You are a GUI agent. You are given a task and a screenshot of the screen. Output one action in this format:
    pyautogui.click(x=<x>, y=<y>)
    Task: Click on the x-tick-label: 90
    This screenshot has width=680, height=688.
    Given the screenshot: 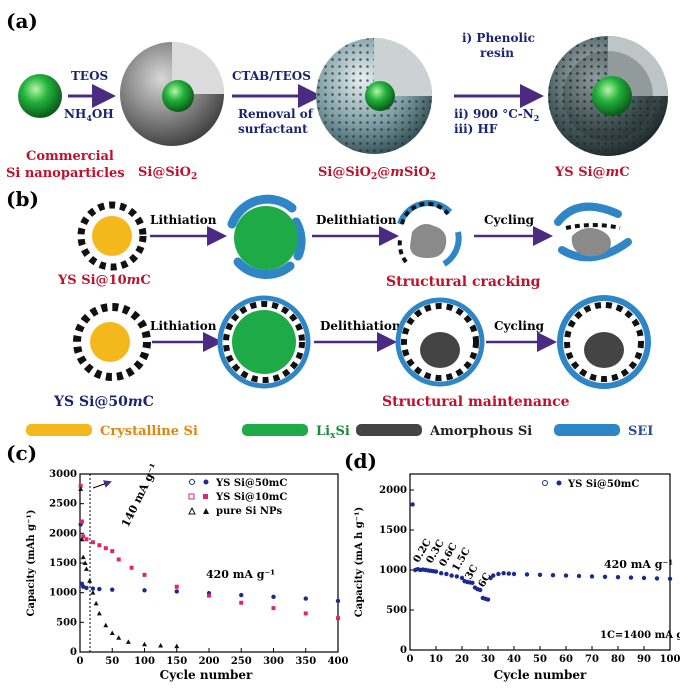 What is the action you would take?
    pyautogui.click(x=644, y=659)
    